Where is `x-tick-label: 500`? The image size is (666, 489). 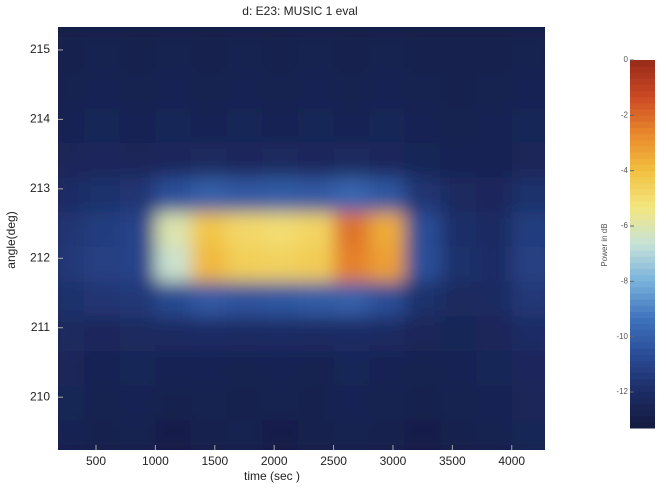
x-tick-label: 500 is located at coordinates (96, 461).